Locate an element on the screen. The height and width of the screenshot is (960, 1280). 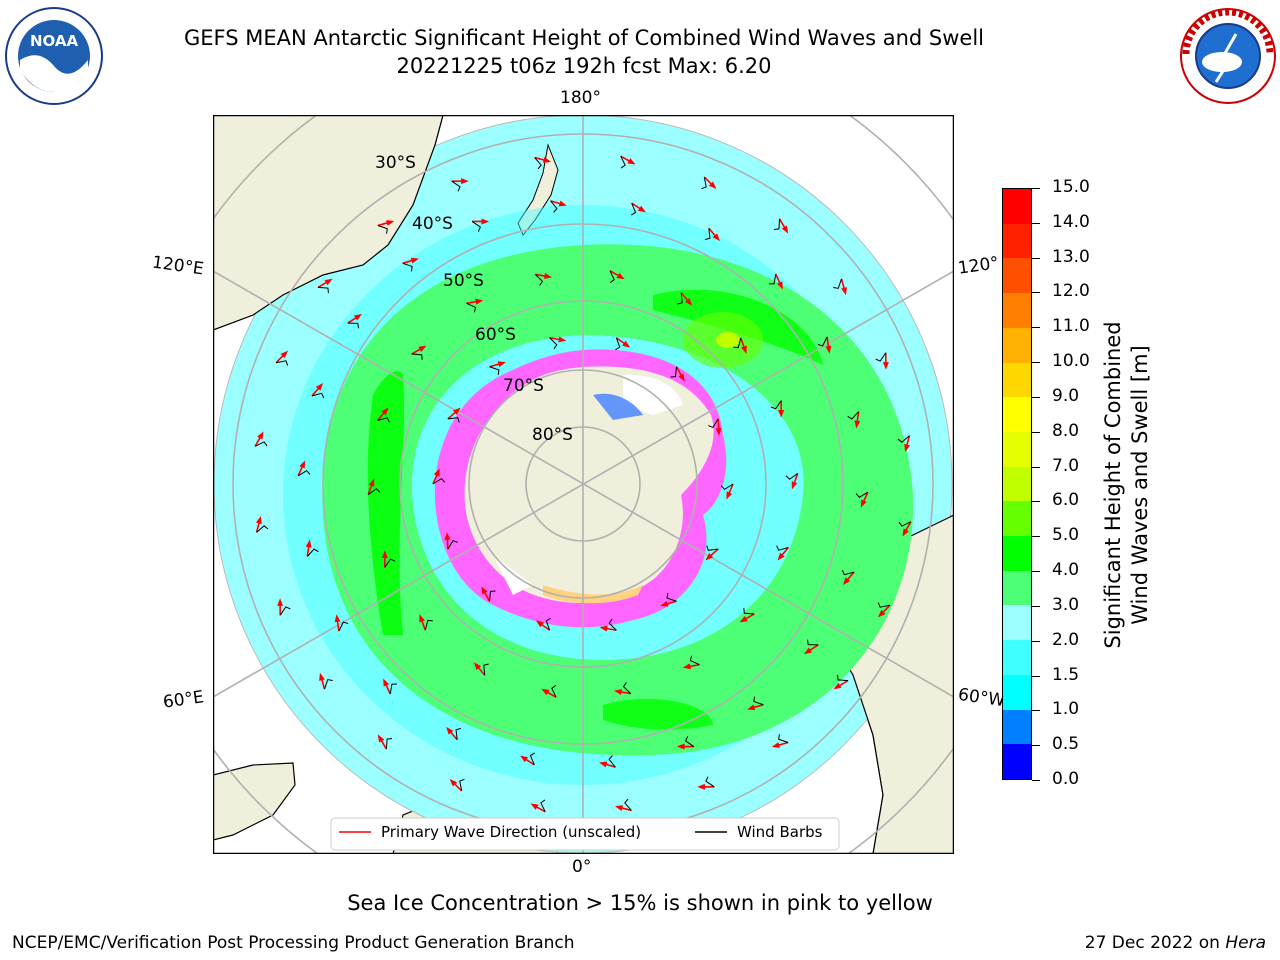
colorbar-label-line1: Significant Height of Combined is located at coordinates (1113, 485).